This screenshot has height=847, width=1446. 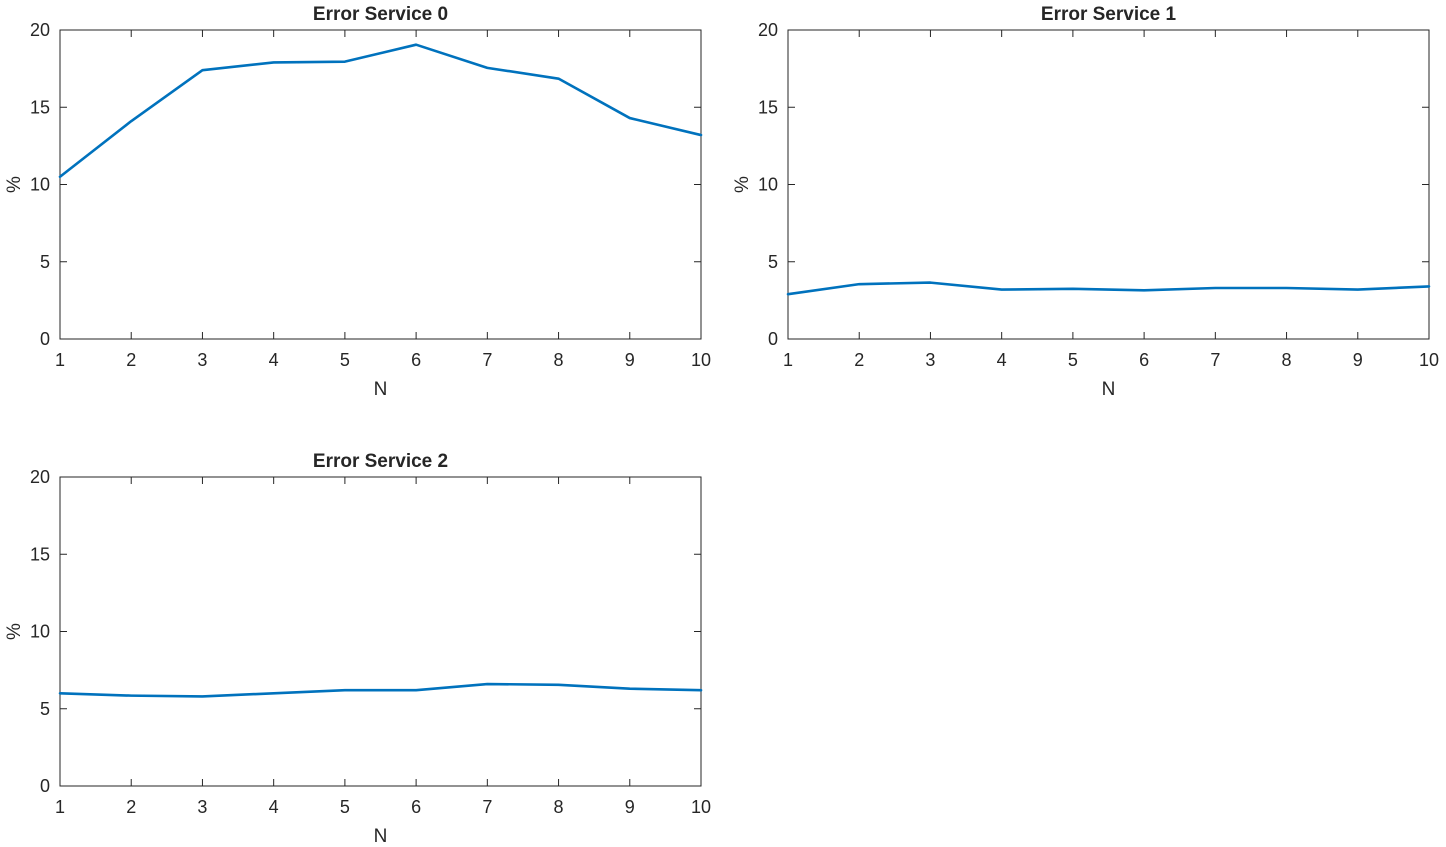 What do you see at coordinates (1109, 14) in the screenshot?
I see `chart-title: Error Service 1` at bounding box center [1109, 14].